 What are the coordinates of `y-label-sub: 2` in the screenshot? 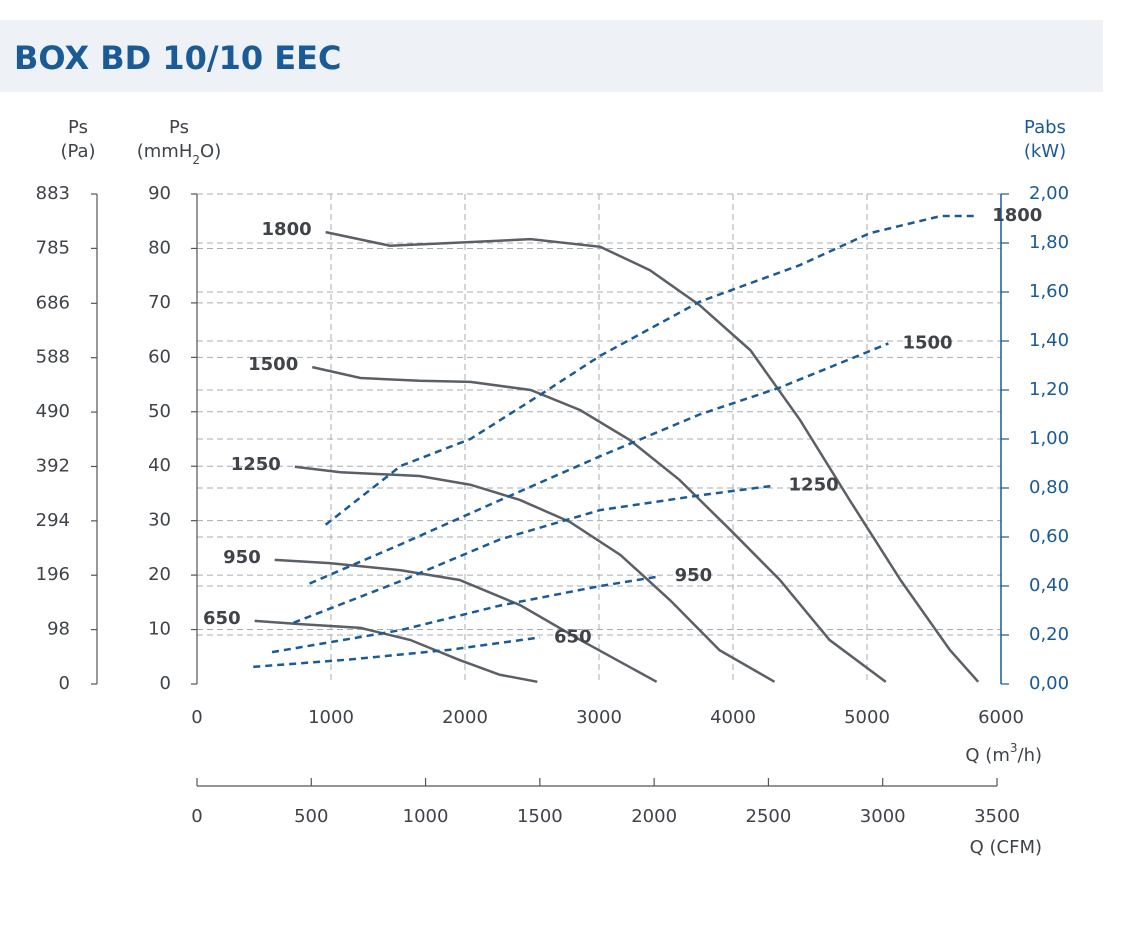 It's located at (196, 160).